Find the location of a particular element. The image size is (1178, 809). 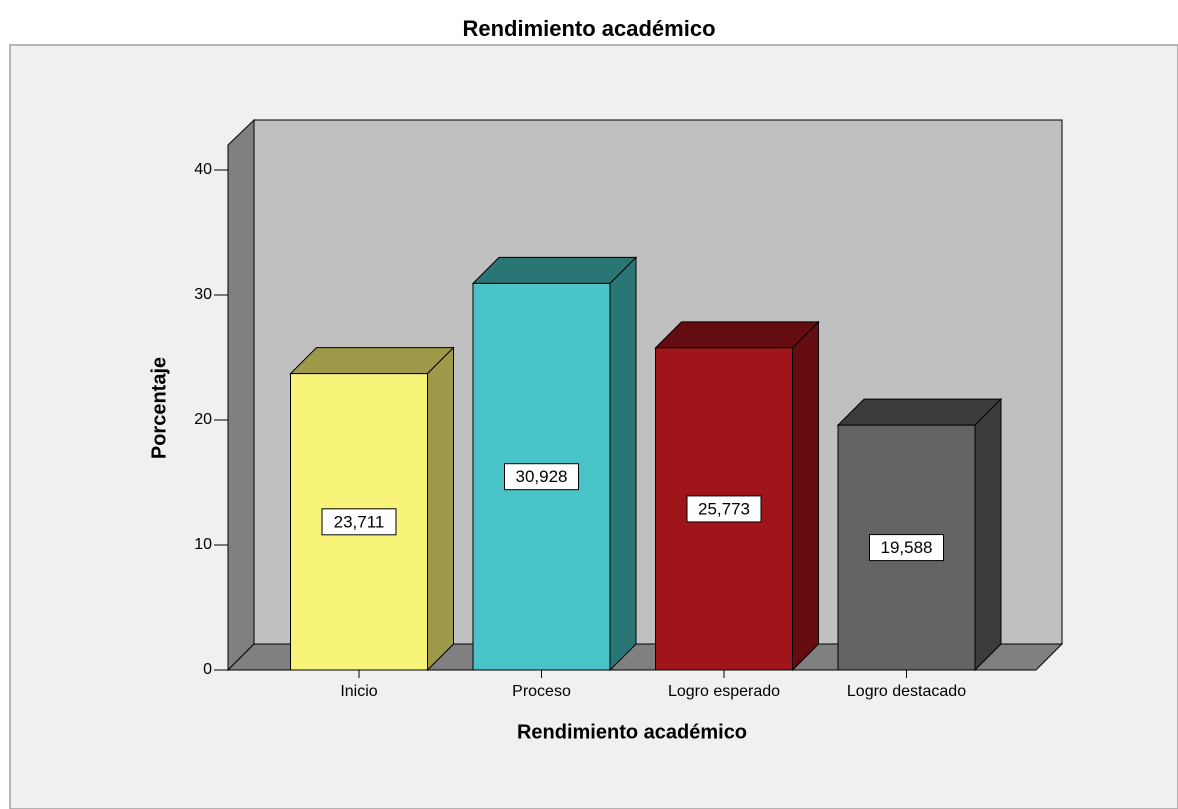

x-axis-title: Rendimiento académico is located at coordinates (632, 732).